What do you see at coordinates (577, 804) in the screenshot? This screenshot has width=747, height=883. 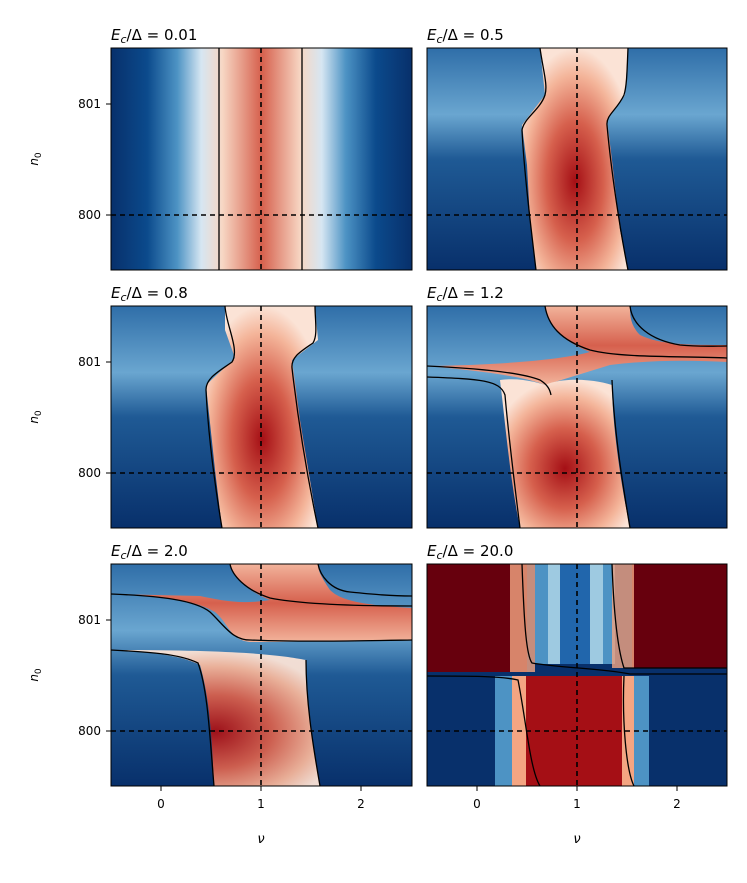 I see `panel-6-xtick-label-1: 1` at bounding box center [577, 804].